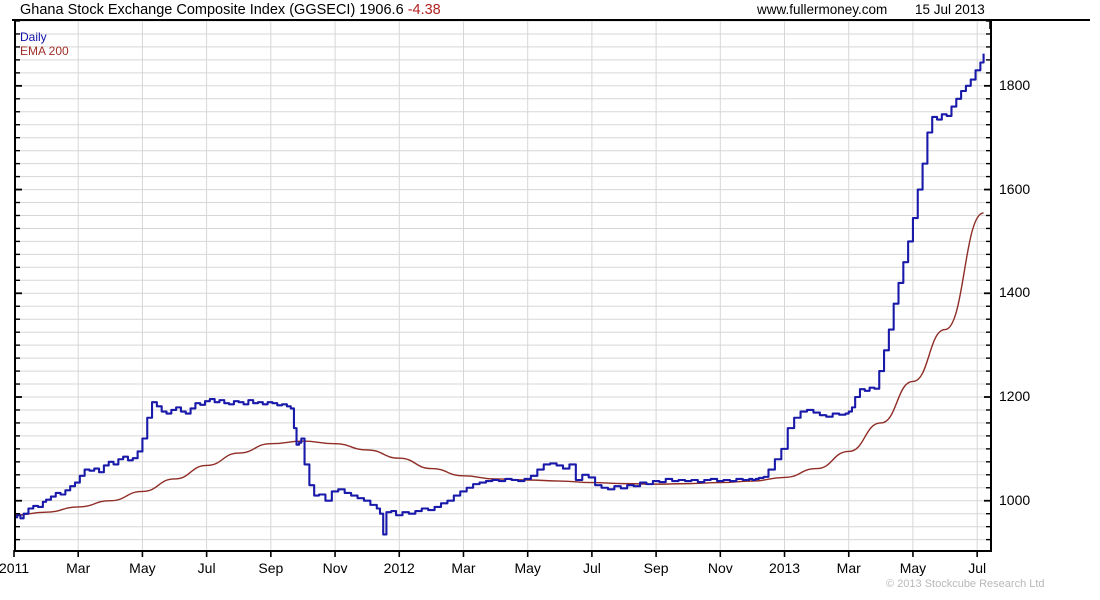  I want to click on source-website: www.fullermoney.com, so click(822, 9).